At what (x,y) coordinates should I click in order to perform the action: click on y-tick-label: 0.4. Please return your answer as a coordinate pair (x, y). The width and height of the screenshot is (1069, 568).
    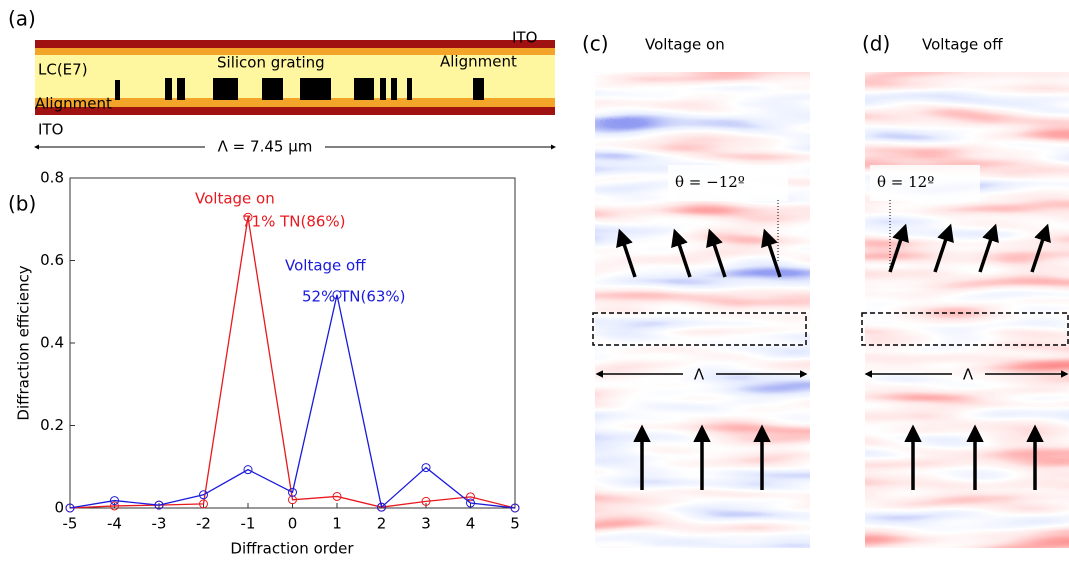
    Looking at the image, I should click on (52, 343).